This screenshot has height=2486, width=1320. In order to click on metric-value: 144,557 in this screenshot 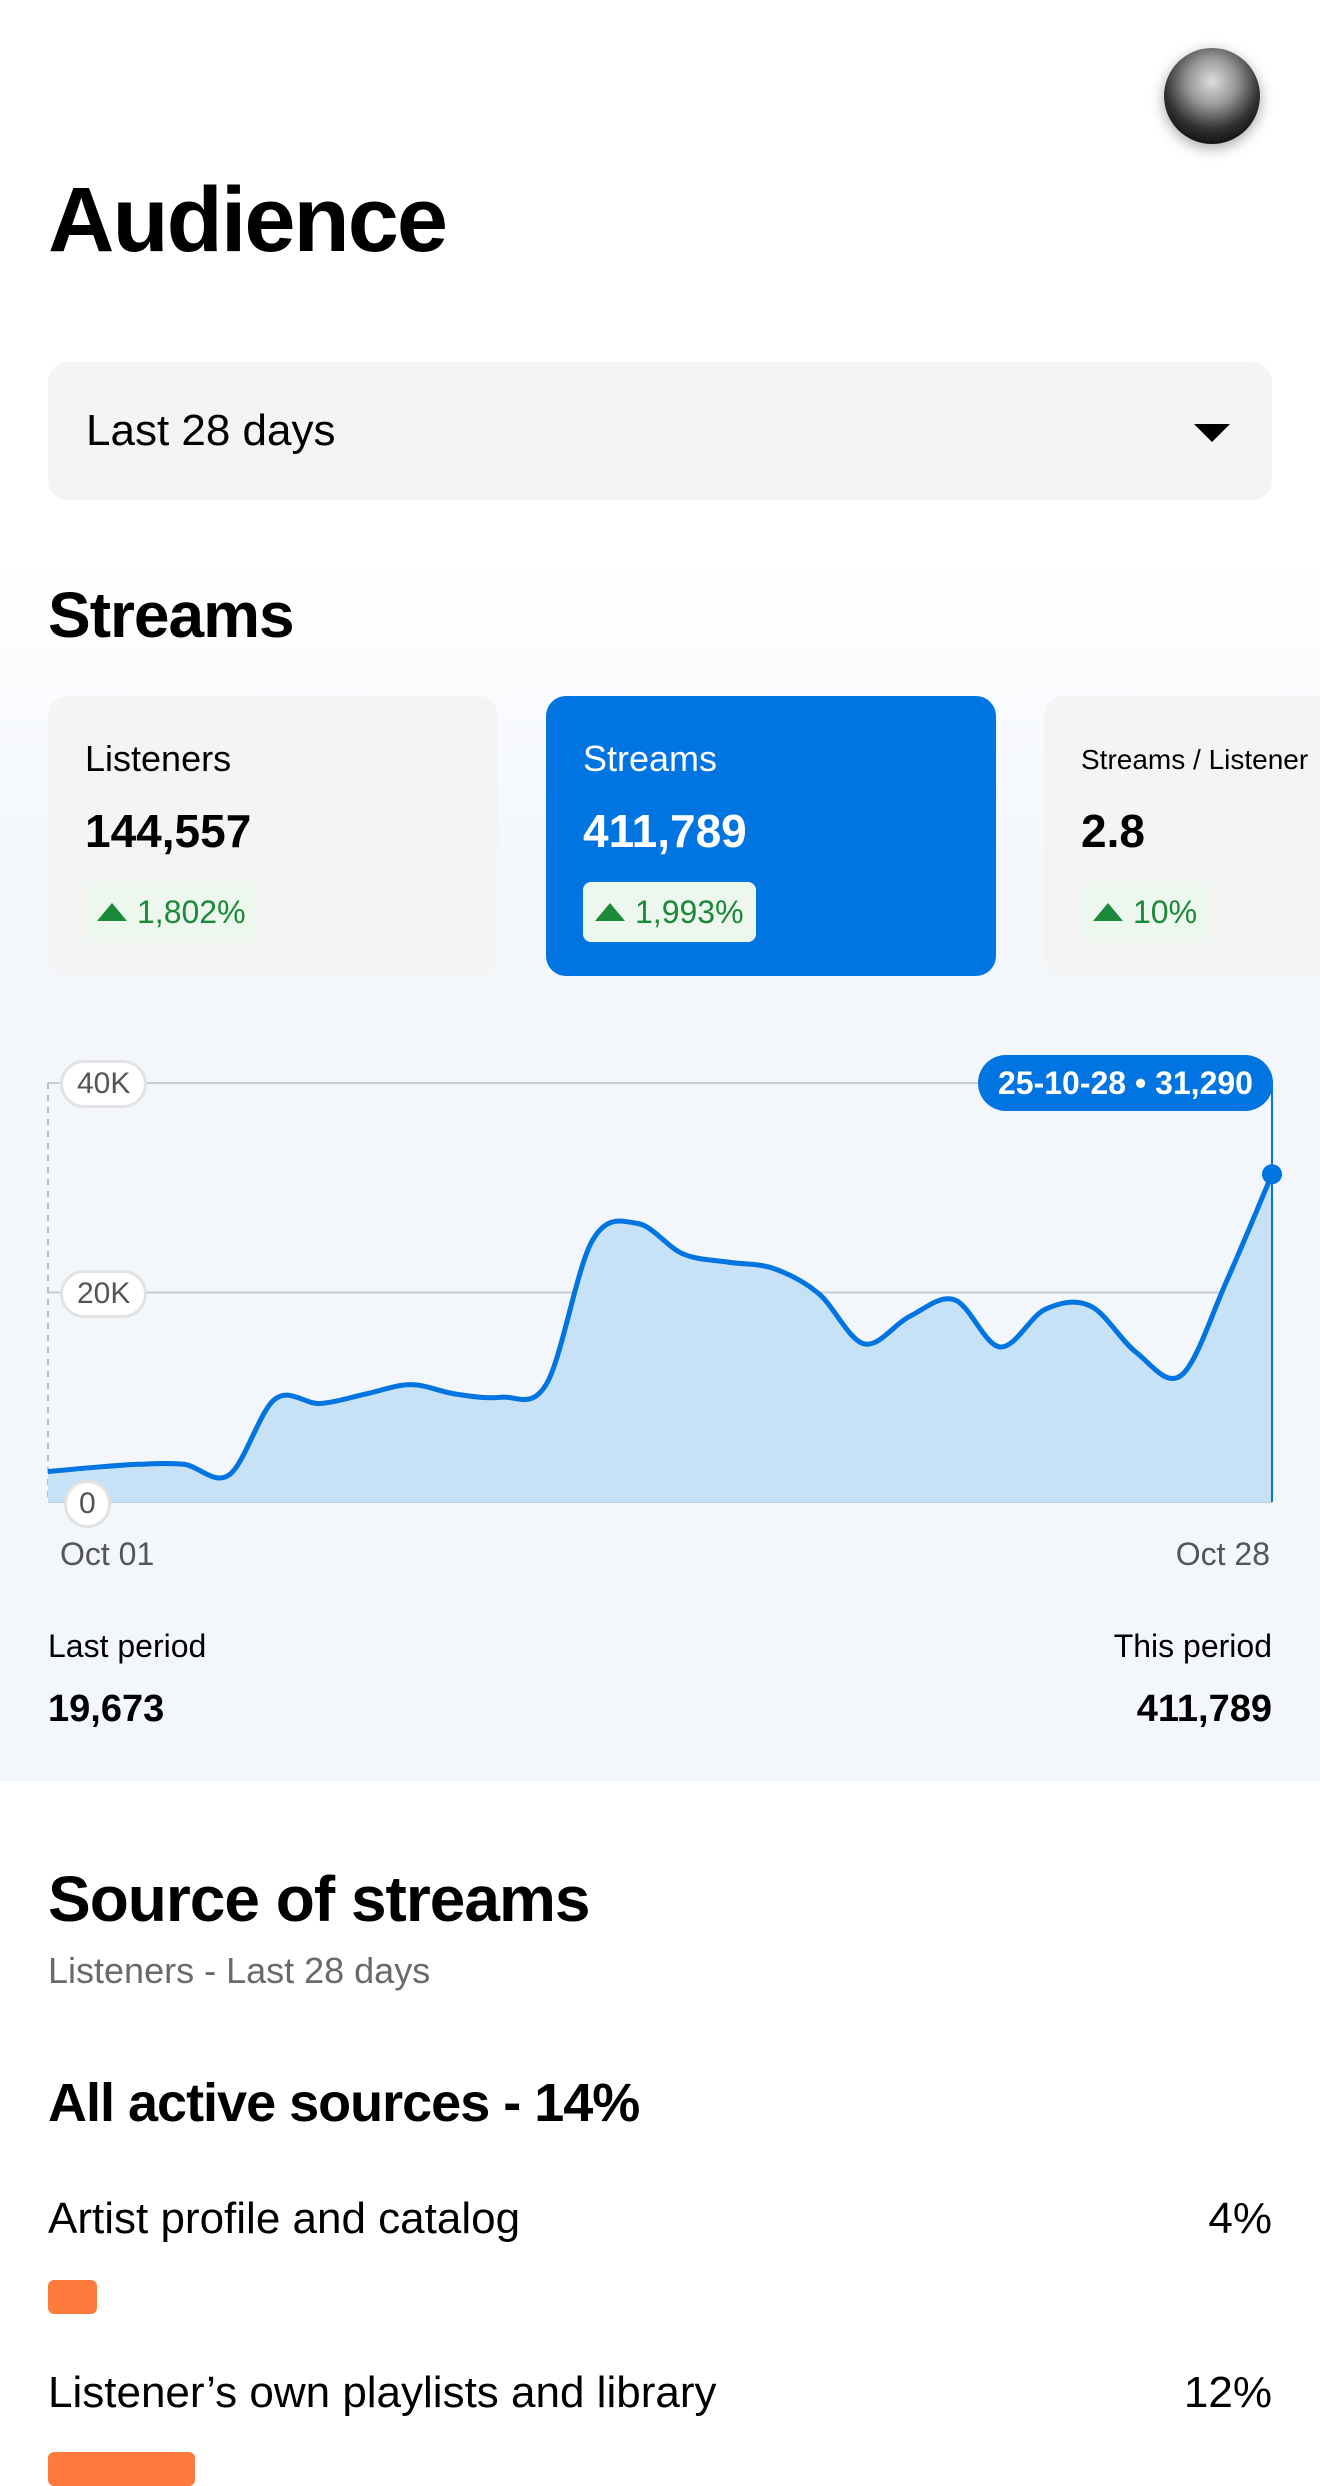, I will do `click(168, 831)`.